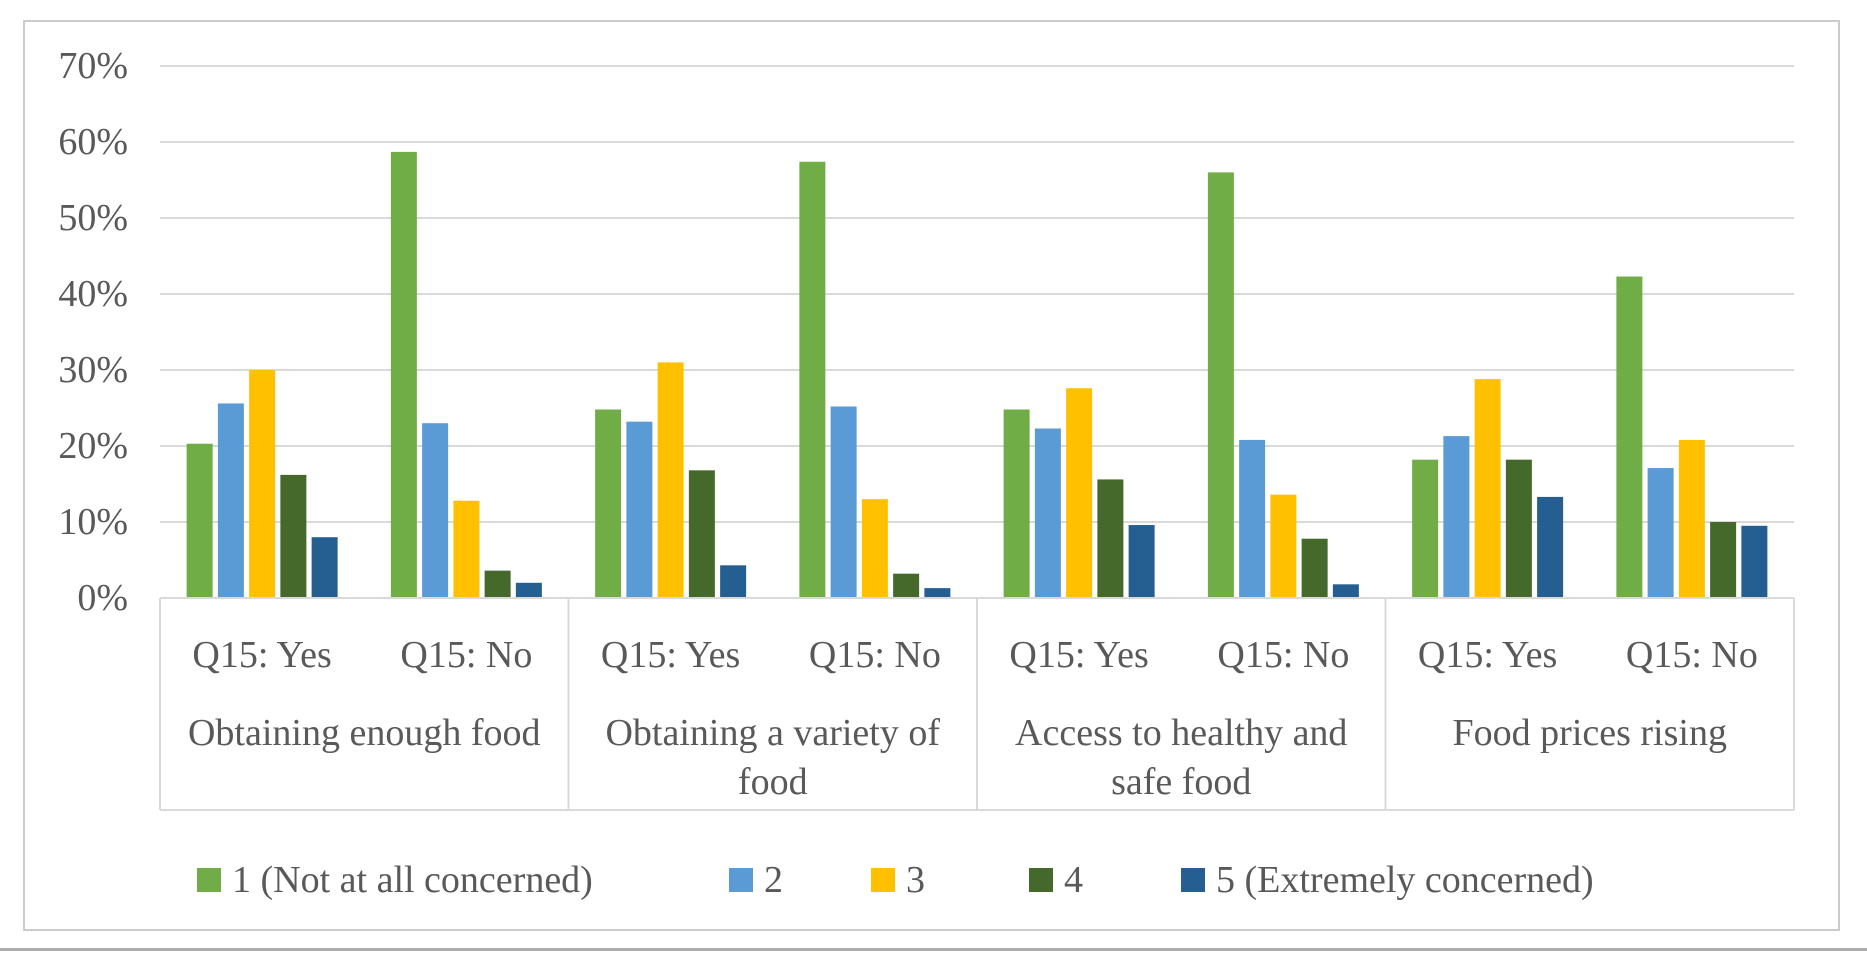  What do you see at coordinates (1073, 880) in the screenshot?
I see `legend-label-4: 4` at bounding box center [1073, 880].